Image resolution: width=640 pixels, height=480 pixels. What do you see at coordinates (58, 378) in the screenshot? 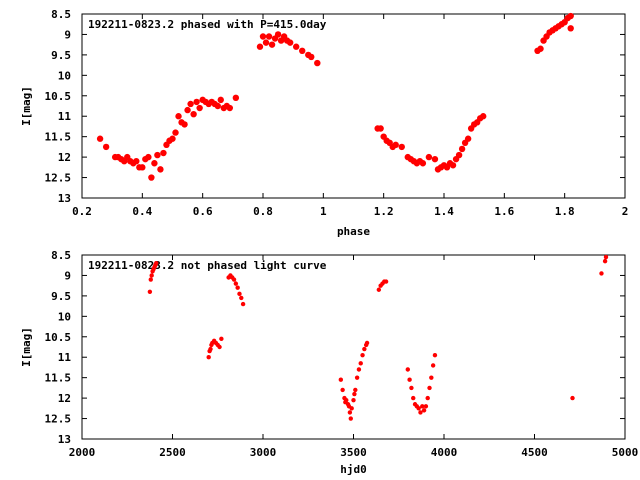
I see `y-tick-label: 11.5` at bounding box center [58, 378].